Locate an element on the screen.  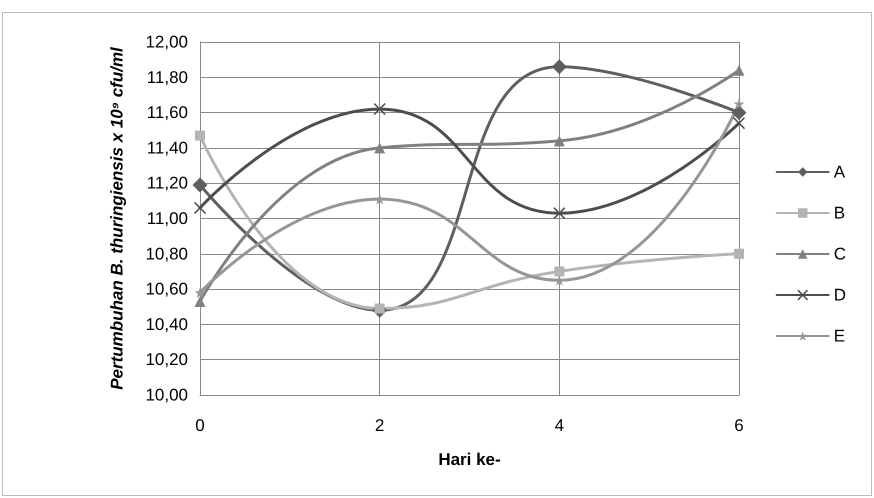
y-axis-title: Pertumbuhan B. thuringiensis x 10⁹ cfu/ml is located at coordinates (117, 218).